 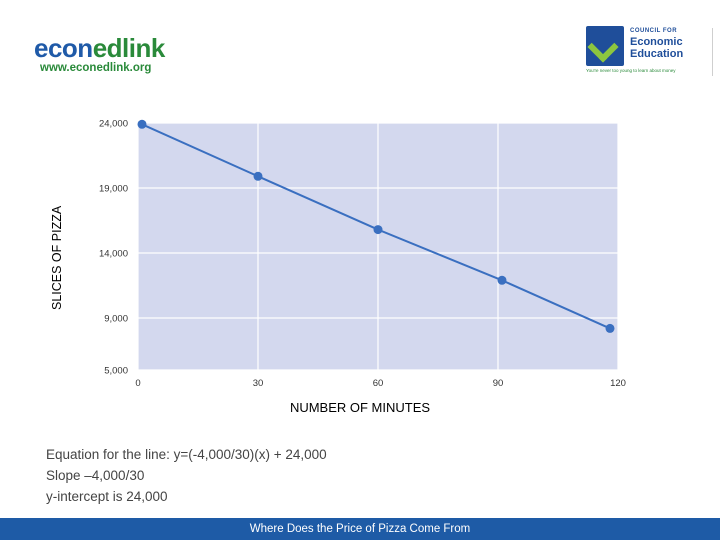 I want to click on logo-brand-part-2: edlink, so click(x=129, y=48).